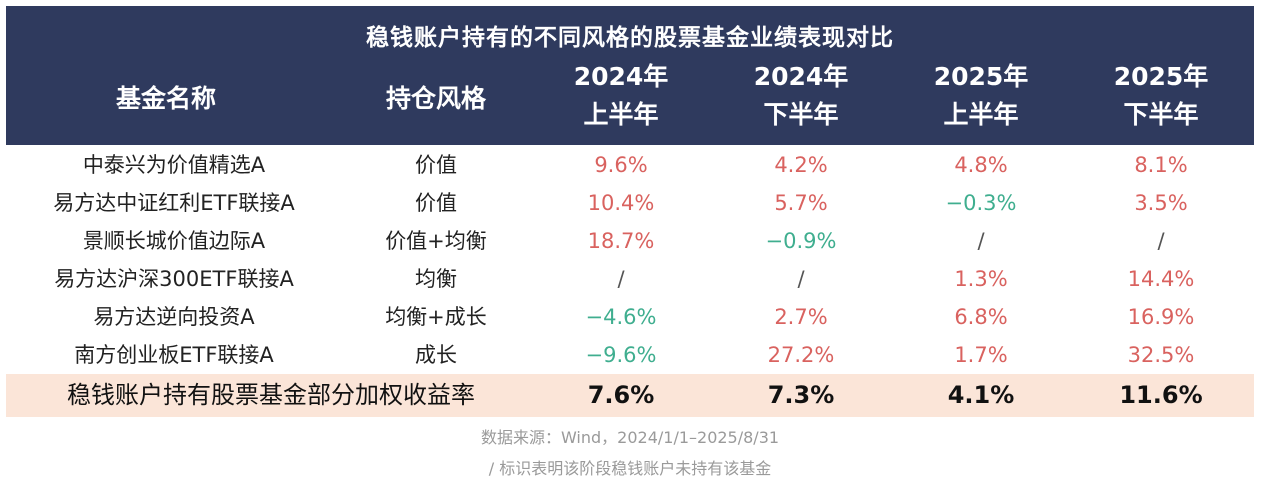 Image resolution: width=1262 pixels, height=490 pixels. What do you see at coordinates (174, 165) in the screenshot?
I see `fund-name-cell: 中泰兴为价值精选A` at bounding box center [174, 165].